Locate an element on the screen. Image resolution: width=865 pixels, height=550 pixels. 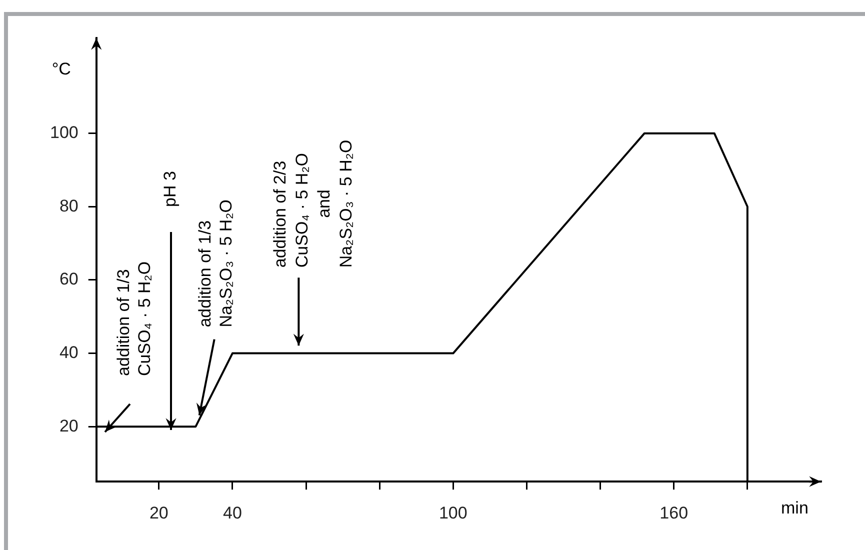
annotation: pH 3 is located at coordinates (170, 189).